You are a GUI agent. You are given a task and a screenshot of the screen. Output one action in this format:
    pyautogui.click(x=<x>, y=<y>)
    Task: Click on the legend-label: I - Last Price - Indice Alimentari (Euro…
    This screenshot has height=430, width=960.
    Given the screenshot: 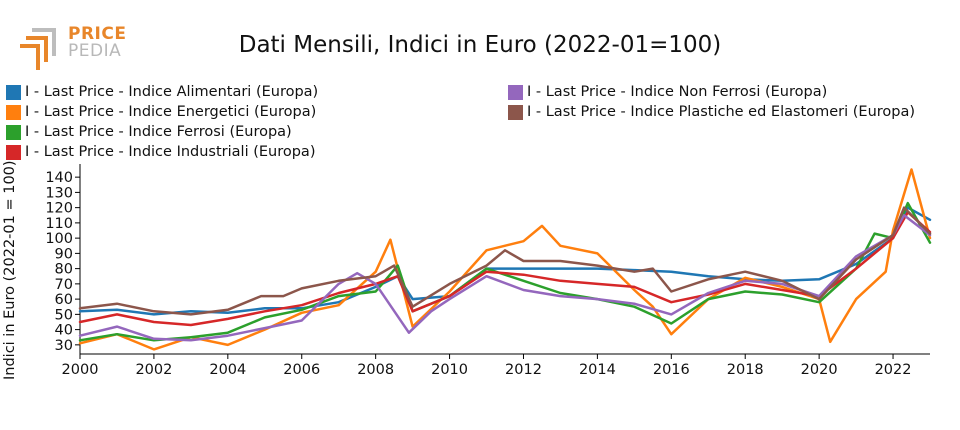 What is the action you would take?
    pyautogui.click(x=172, y=92)
    